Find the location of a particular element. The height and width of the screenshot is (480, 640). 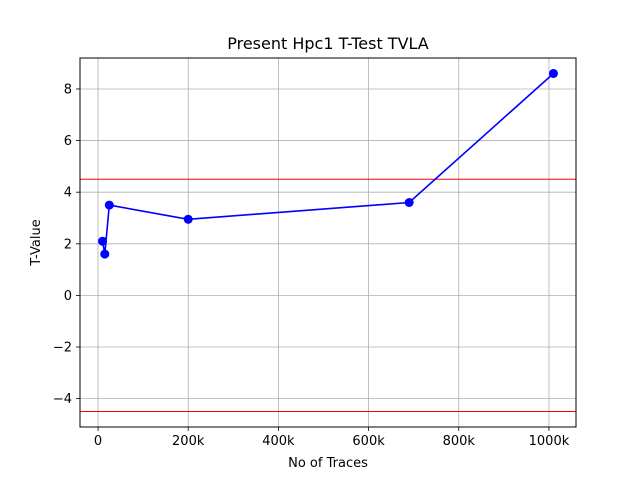

x-tick-label: 400k is located at coordinates (278, 441).